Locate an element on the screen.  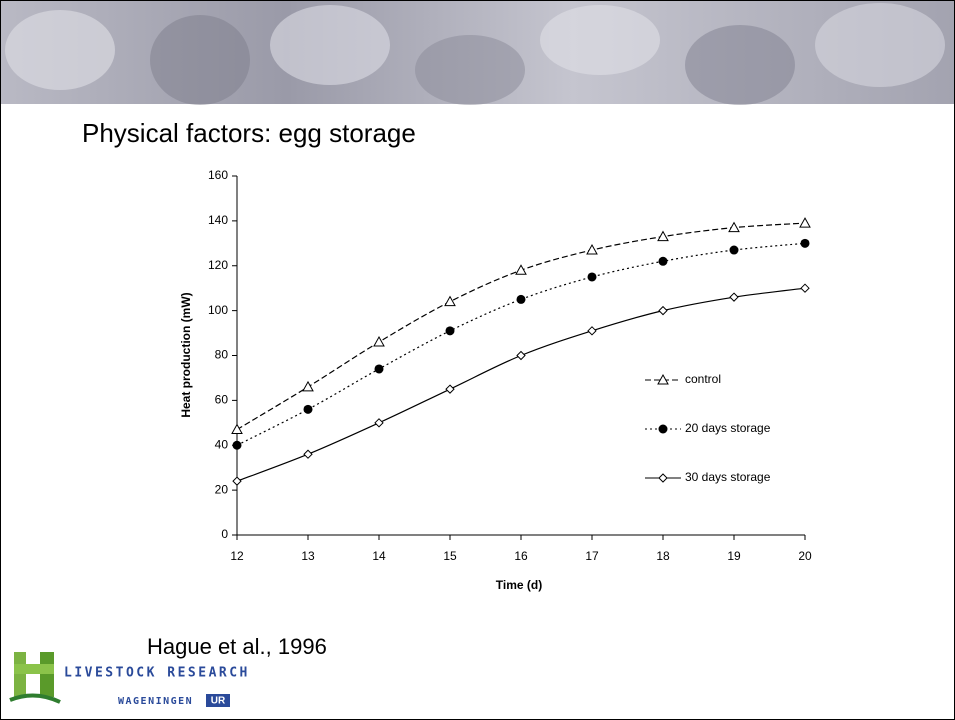
legend-label: 30 days storage is located at coordinates (728, 477).